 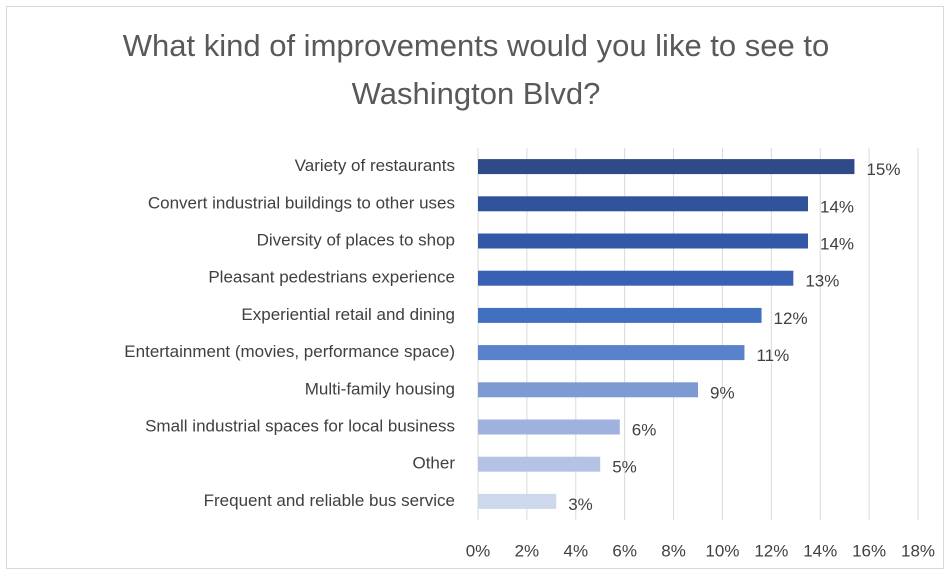 I want to click on data-label: 6%, so click(x=644, y=429).